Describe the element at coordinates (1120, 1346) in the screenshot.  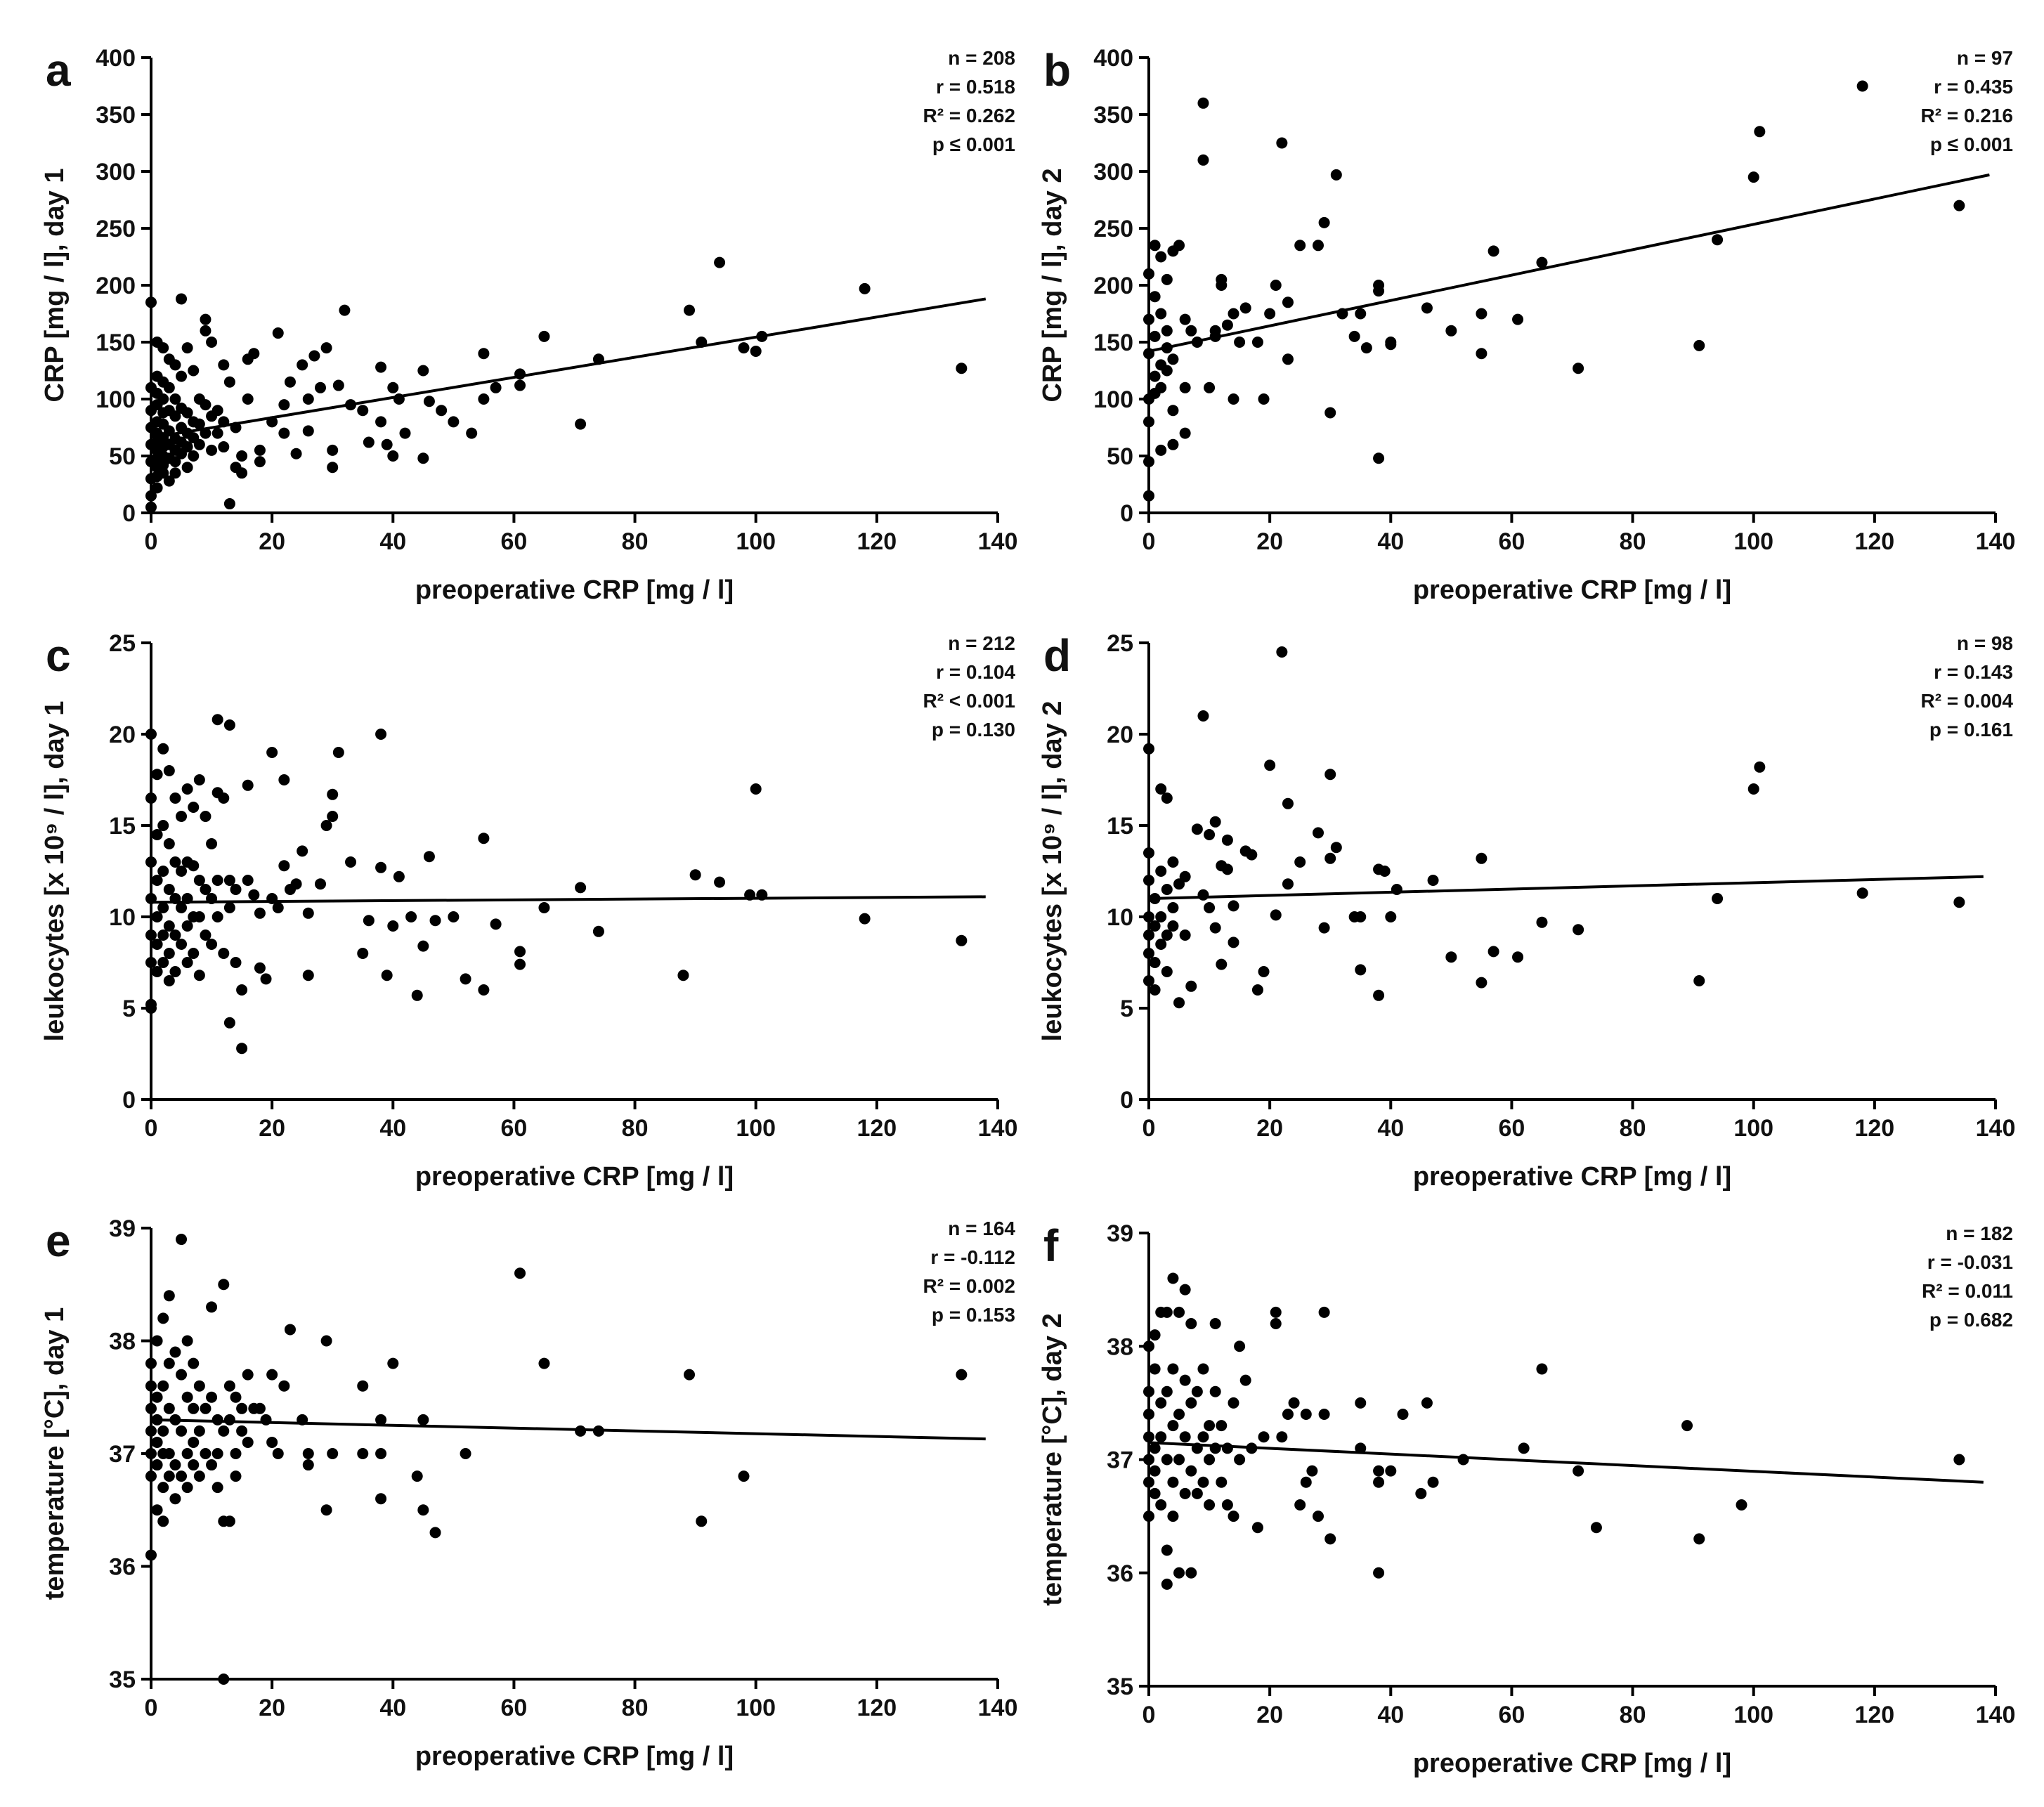
I see `y-tick-label: 38` at that location.